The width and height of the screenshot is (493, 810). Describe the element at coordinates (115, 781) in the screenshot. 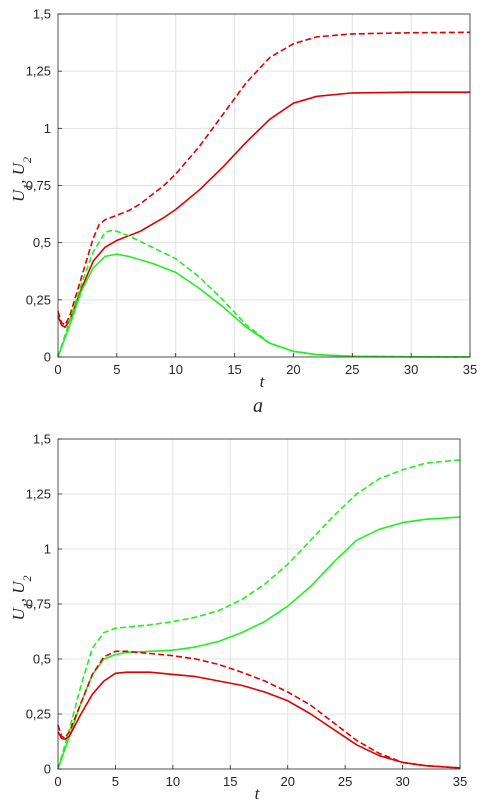

I see `chart-b-x-tick-label: 5` at that location.